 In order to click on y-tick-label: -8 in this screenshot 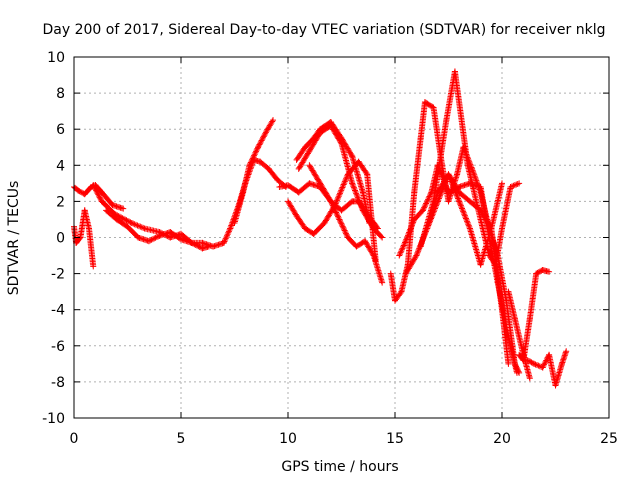, I will do `click(58, 383)`.